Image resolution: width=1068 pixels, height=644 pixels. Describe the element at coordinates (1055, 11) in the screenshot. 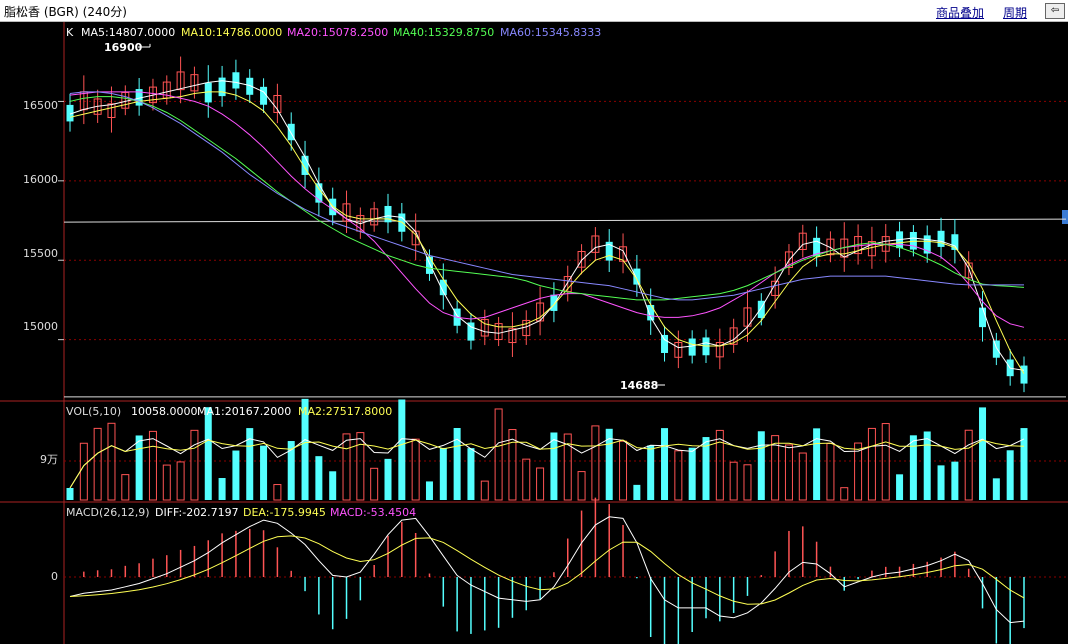

I see `back-icon: ⇦` at that location.